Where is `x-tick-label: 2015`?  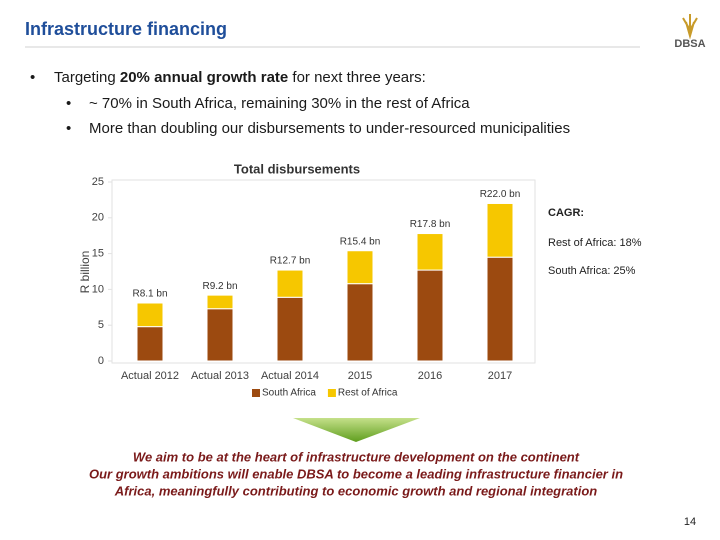 x-tick-label: 2015 is located at coordinates (360, 376).